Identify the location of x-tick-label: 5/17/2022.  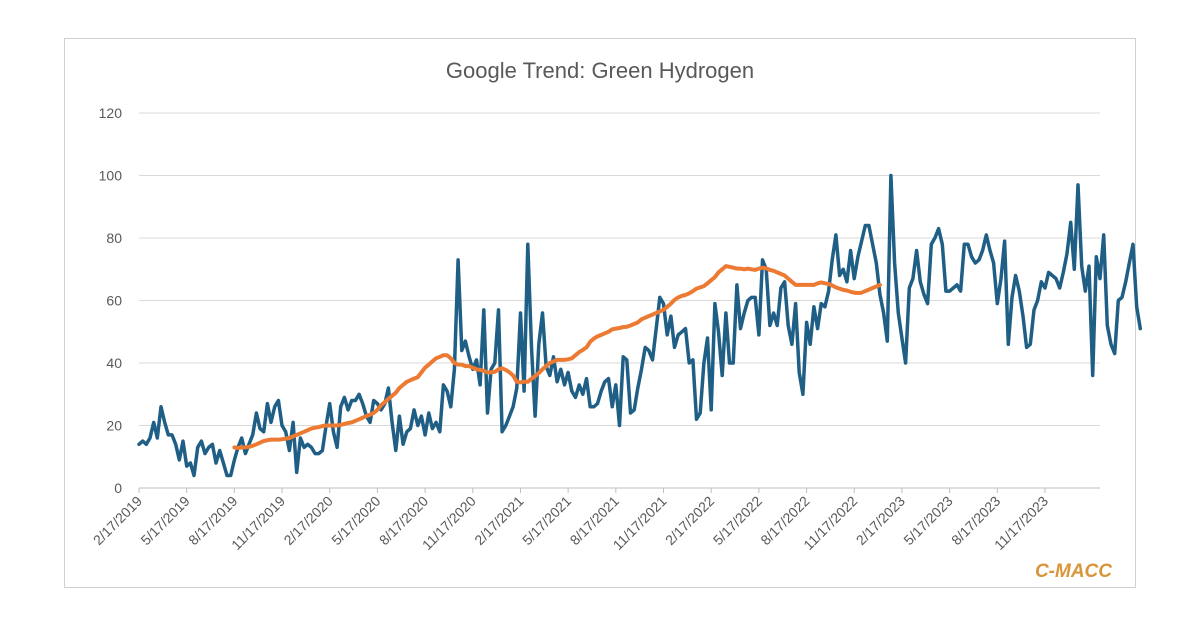
(738, 521).